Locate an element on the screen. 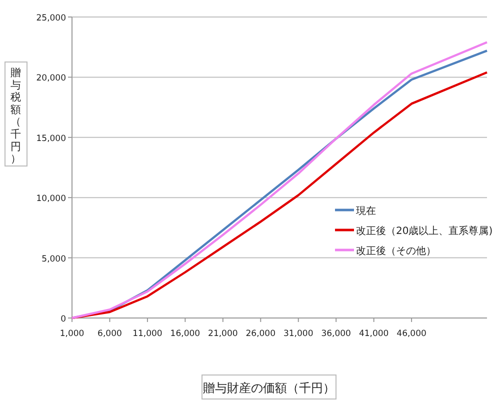  x-tick-label: 16,000 is located at coordinates (185, 334).